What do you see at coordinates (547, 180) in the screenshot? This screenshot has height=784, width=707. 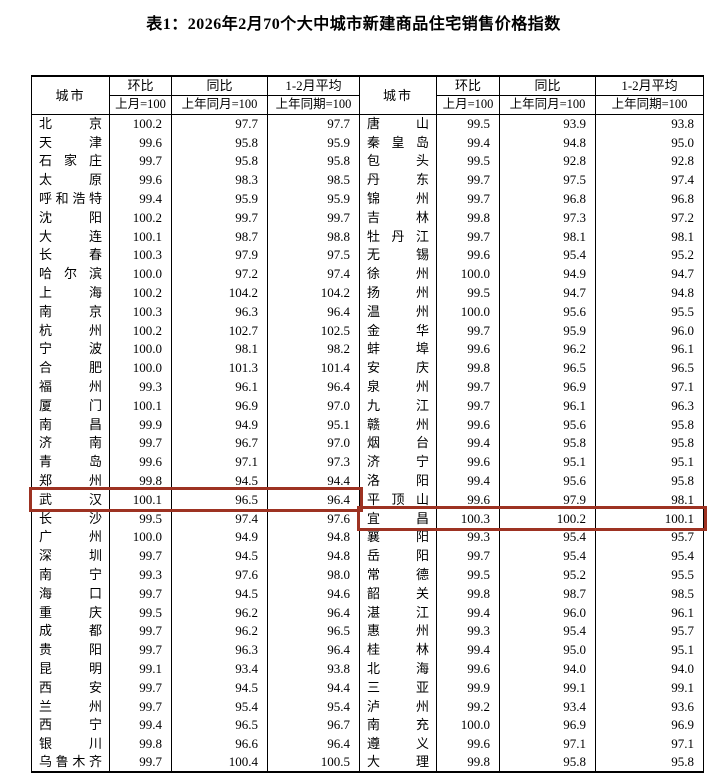 I see `cell-yoy: 97.5` at bounding box center [547, 180].